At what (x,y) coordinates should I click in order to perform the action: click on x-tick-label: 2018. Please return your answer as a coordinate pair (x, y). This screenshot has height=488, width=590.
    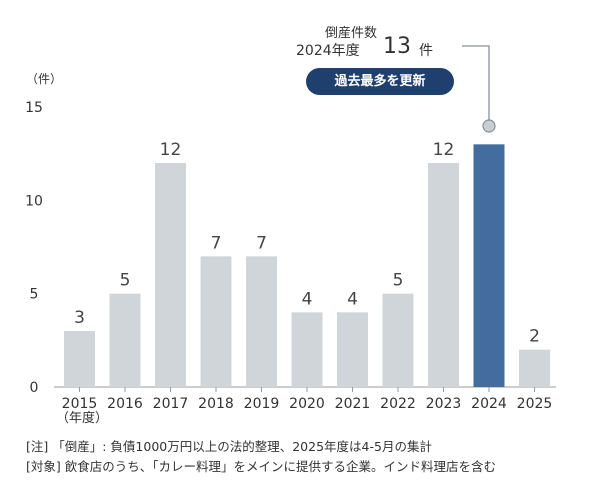
    Looking at the image, I should click on (216, 404).